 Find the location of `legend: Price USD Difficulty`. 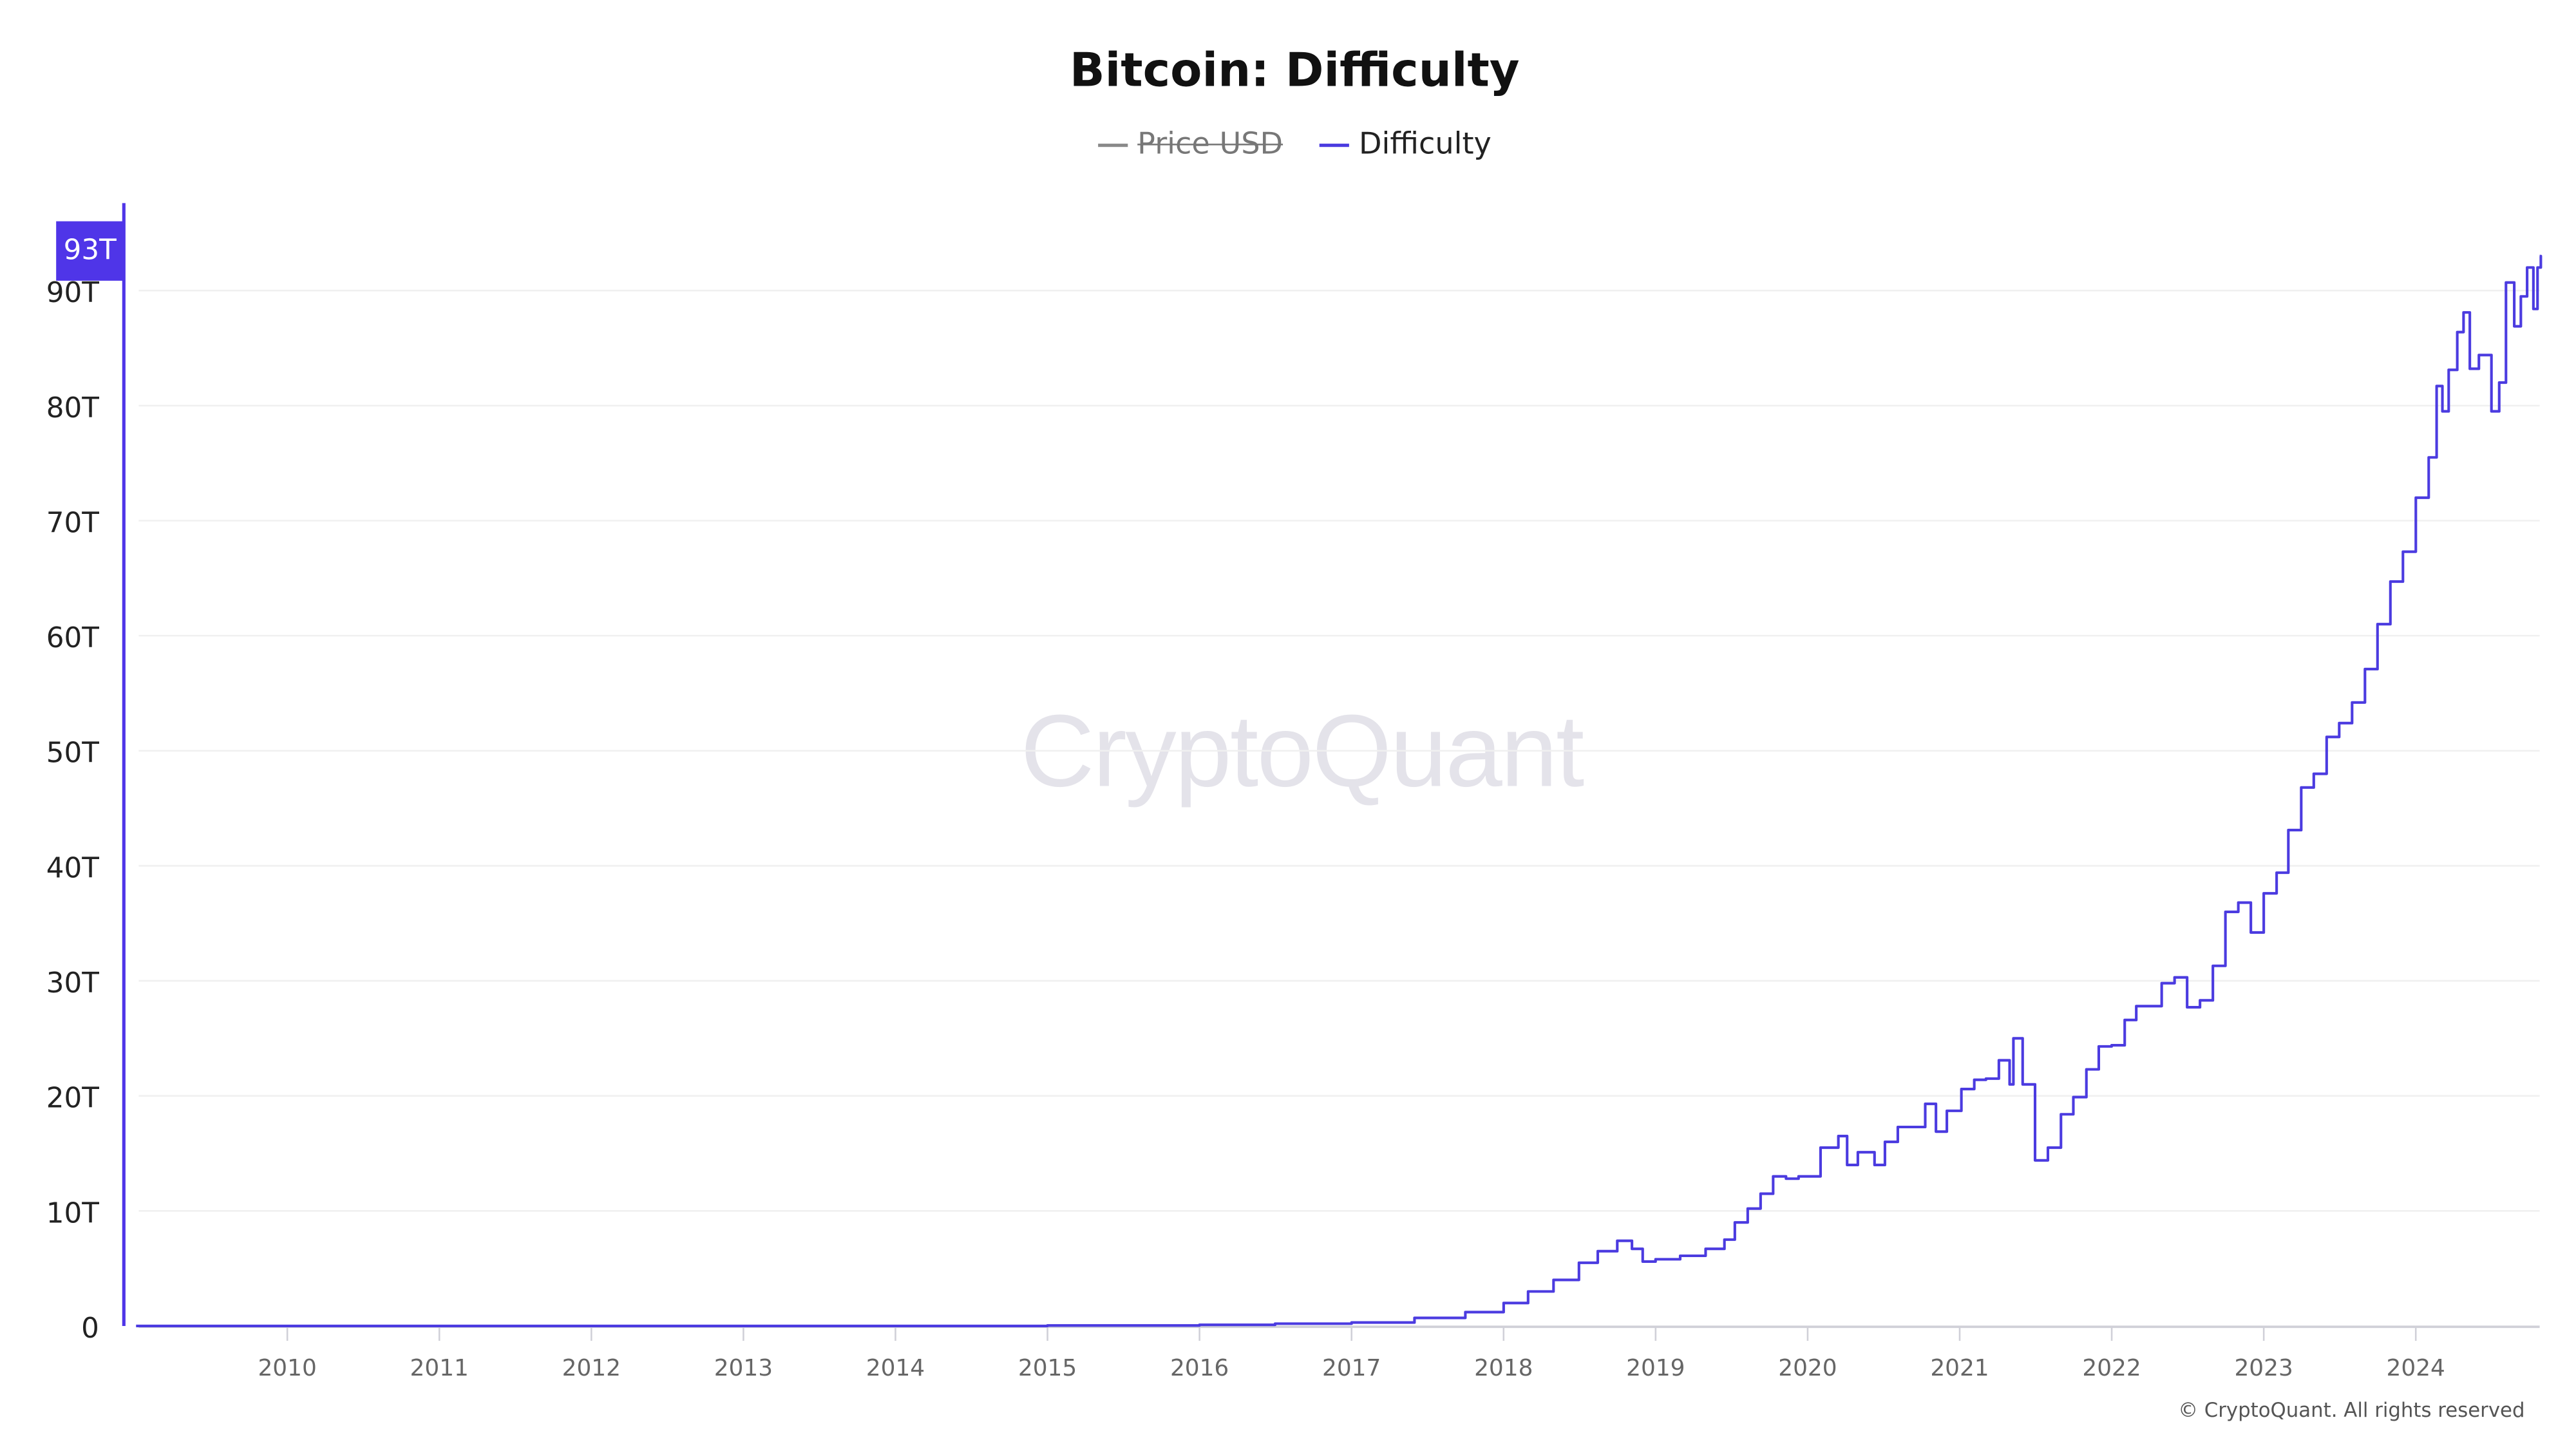

legend: Price USD Difficulty is located at coordinates (1288, 144).